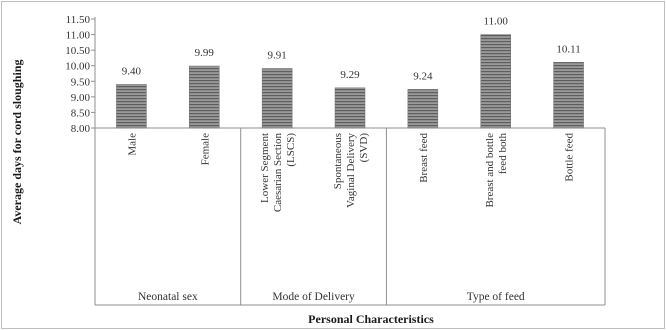  Describe the element at coordinates (78, 20) in the screenshot. I see `y-tick-label: 11.50` at that location.